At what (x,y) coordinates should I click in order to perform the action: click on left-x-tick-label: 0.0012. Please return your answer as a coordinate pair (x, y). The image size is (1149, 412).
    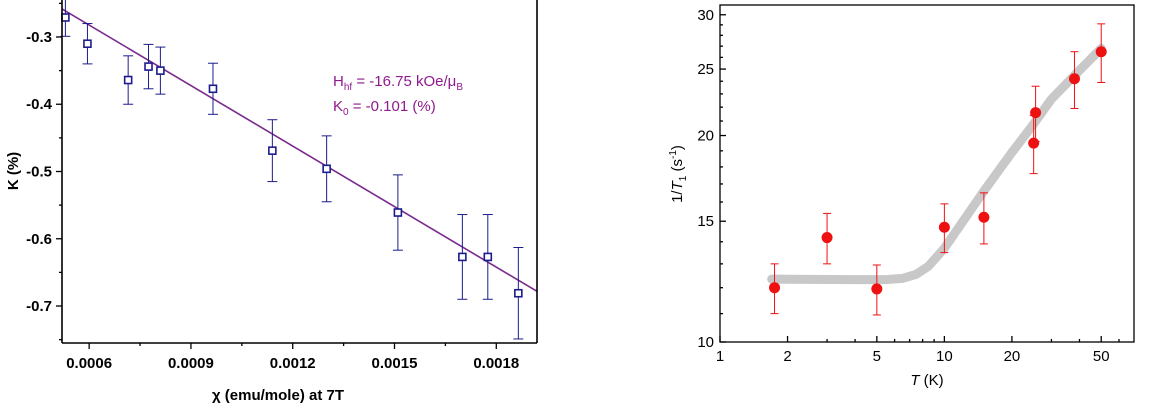
    Looking at the image, I should click on (293, 363).